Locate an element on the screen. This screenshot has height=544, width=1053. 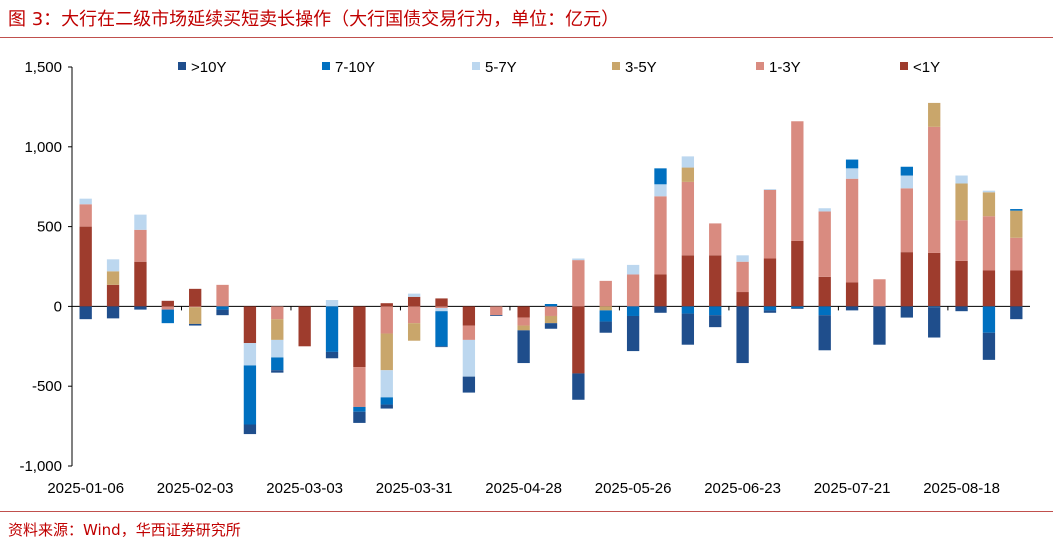
source-note: 资料来源：Wind，华西证券研究所 is located at coordinates (124, 530).